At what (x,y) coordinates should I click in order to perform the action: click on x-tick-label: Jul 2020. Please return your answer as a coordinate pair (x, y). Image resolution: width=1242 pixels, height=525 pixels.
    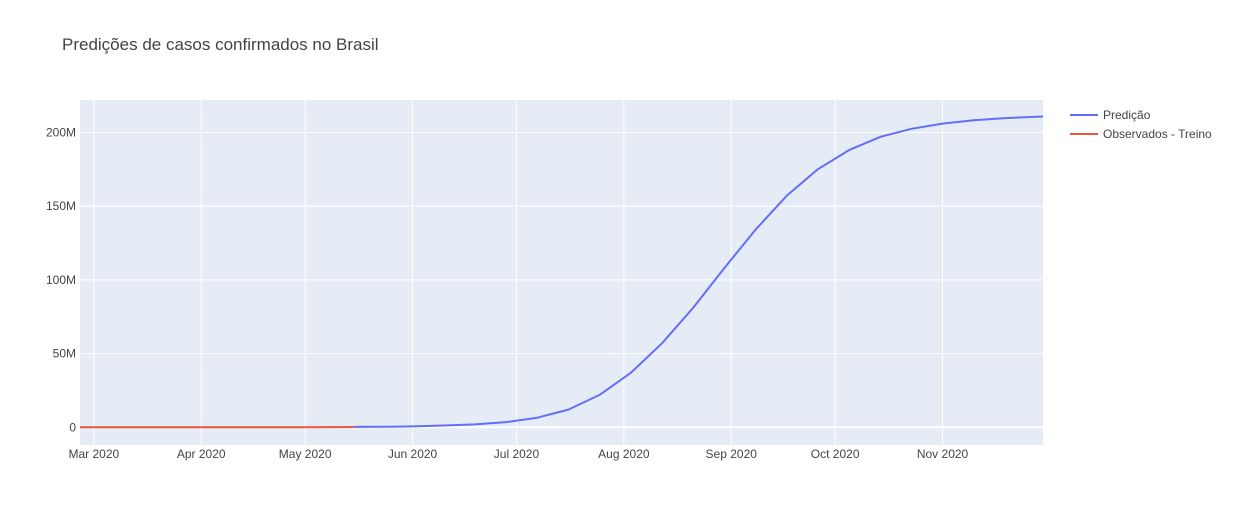
    Looking at the image, I should click on (517, 454).